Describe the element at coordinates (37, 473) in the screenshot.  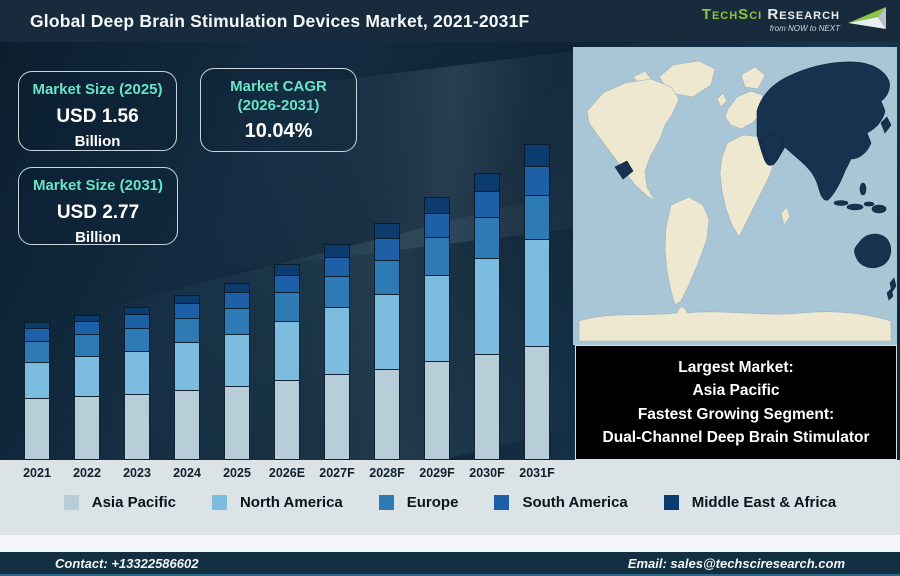
I see `axis-label-2021: 2021` at that location.